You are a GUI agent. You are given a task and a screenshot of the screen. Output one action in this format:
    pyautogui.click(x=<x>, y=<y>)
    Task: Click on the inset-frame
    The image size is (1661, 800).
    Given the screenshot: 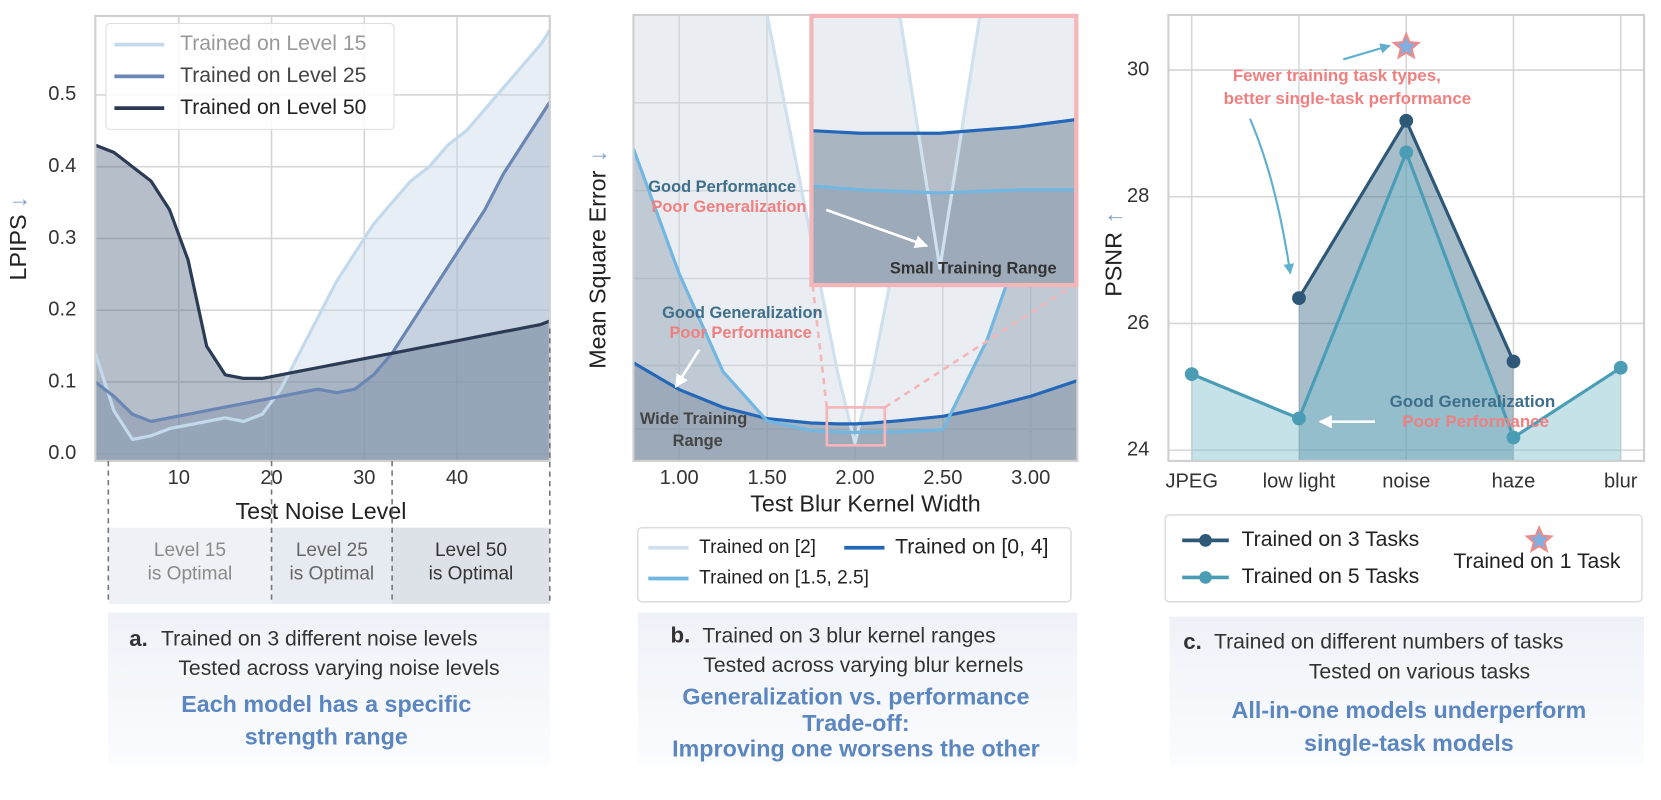 What is the action you would take?
    pyautogui.click(x=944, y=150)
    